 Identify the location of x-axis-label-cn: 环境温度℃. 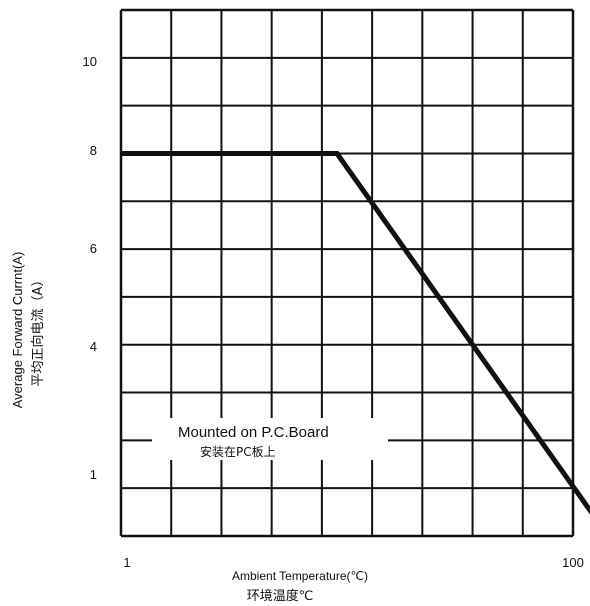
(280, 596).